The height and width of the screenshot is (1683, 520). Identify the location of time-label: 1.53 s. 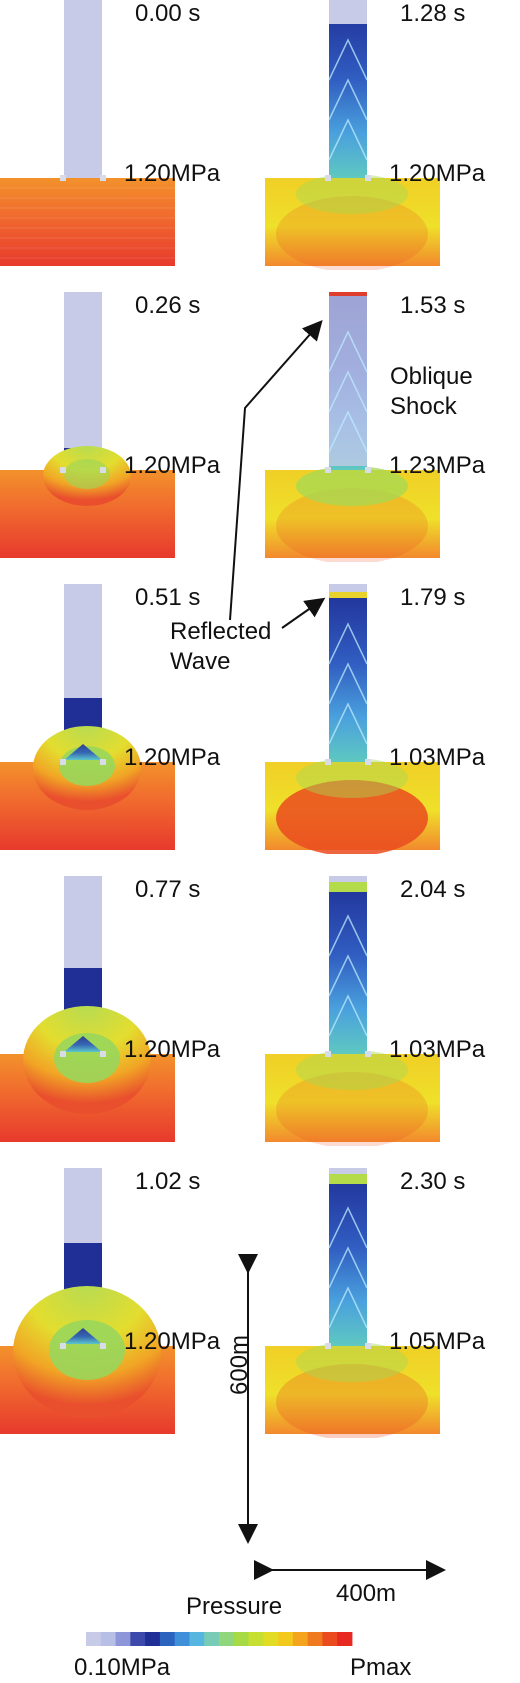
(433, 305).